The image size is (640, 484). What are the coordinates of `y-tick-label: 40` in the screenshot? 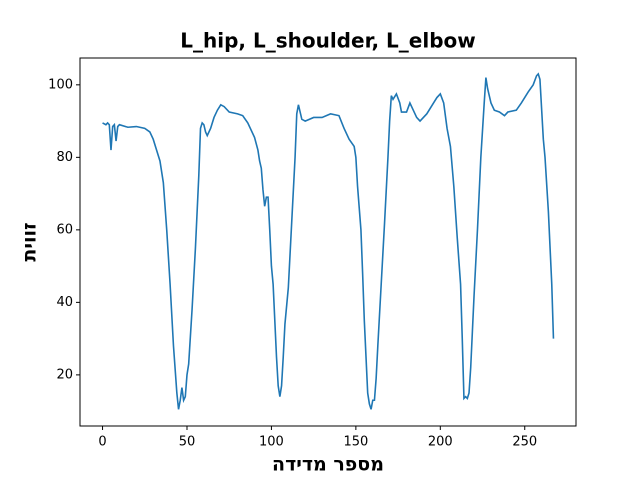 It's located at (64, 302).